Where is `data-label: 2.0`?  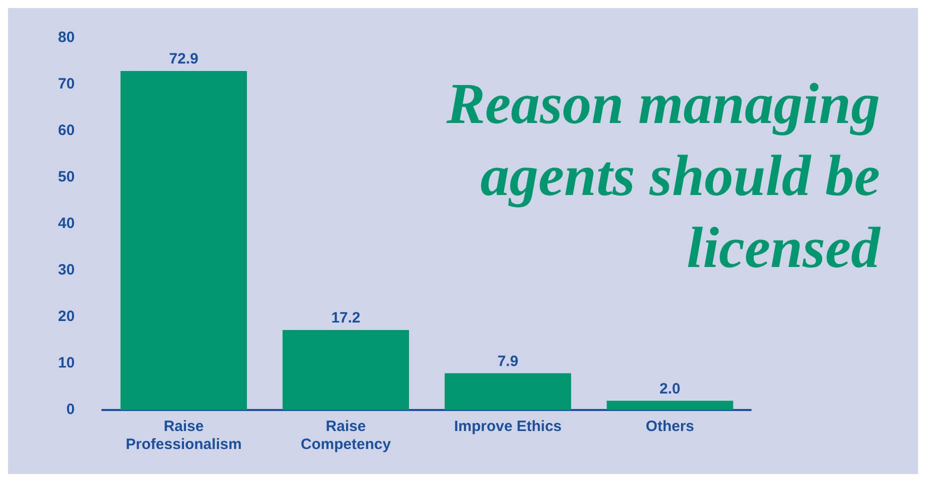
data-label: 2.0 is located at coordinates (670, 389).